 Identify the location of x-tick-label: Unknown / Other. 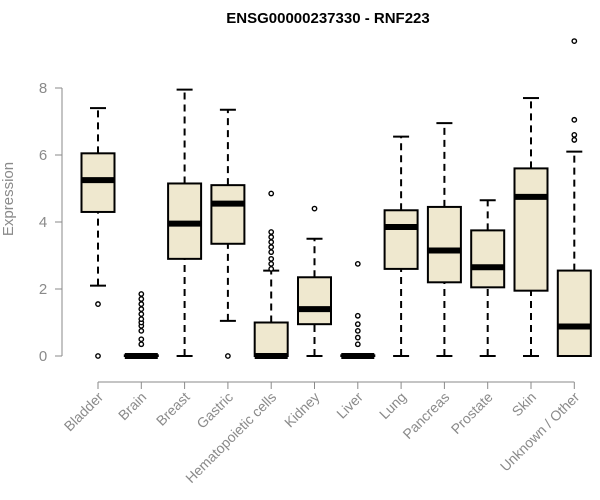
(540, 432).